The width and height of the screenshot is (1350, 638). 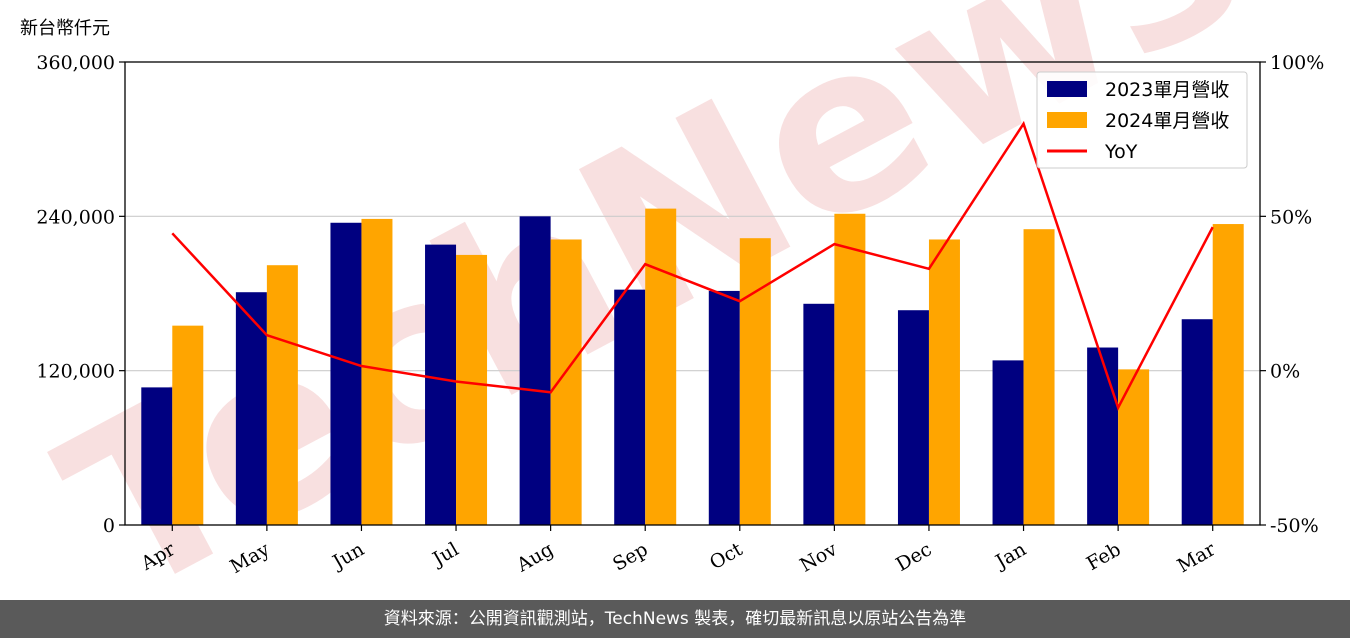 What do you see at coordinates (472, 389) in the screenshot?
I see `bar-2024-jul` at bounding box center [472, 389].